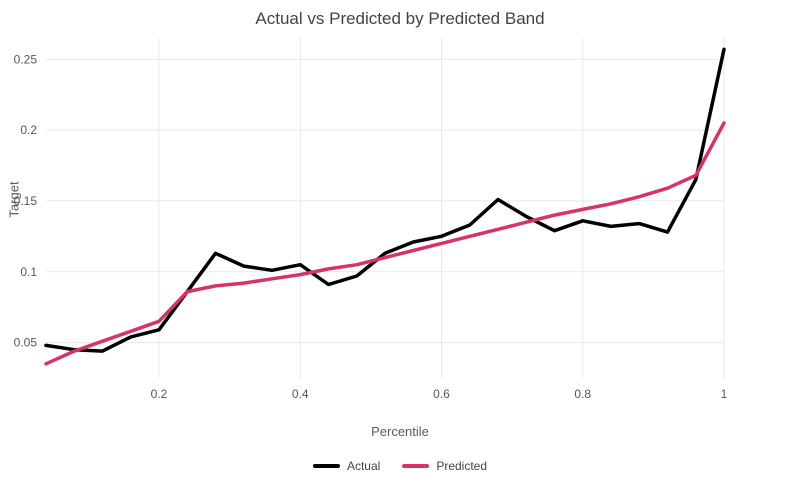 This screenshot has width=800, height=500. What do you see at coordinates (724, 394) in the screenshot?
I see `x-tick-label: 1` at bounding box center [724, 394].